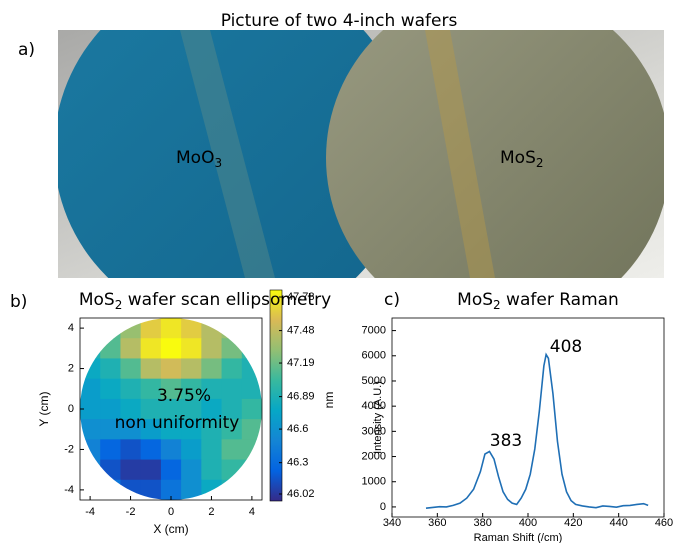 Image resolution: width=678 pixels, height=543 pixels. I want to click on chart-title: MoS2 wafer Raman, so click(538, 301).